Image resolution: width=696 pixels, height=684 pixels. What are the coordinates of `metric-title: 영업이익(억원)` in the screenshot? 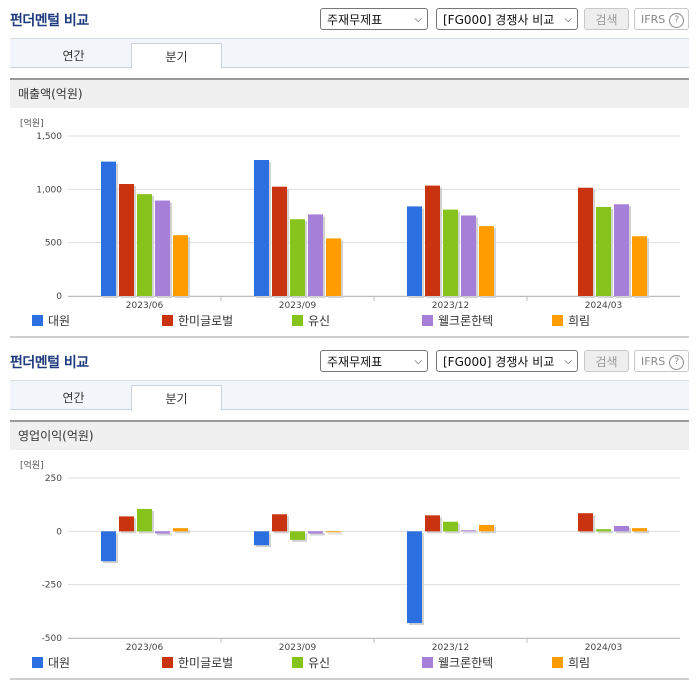 It's located at (349, 435).